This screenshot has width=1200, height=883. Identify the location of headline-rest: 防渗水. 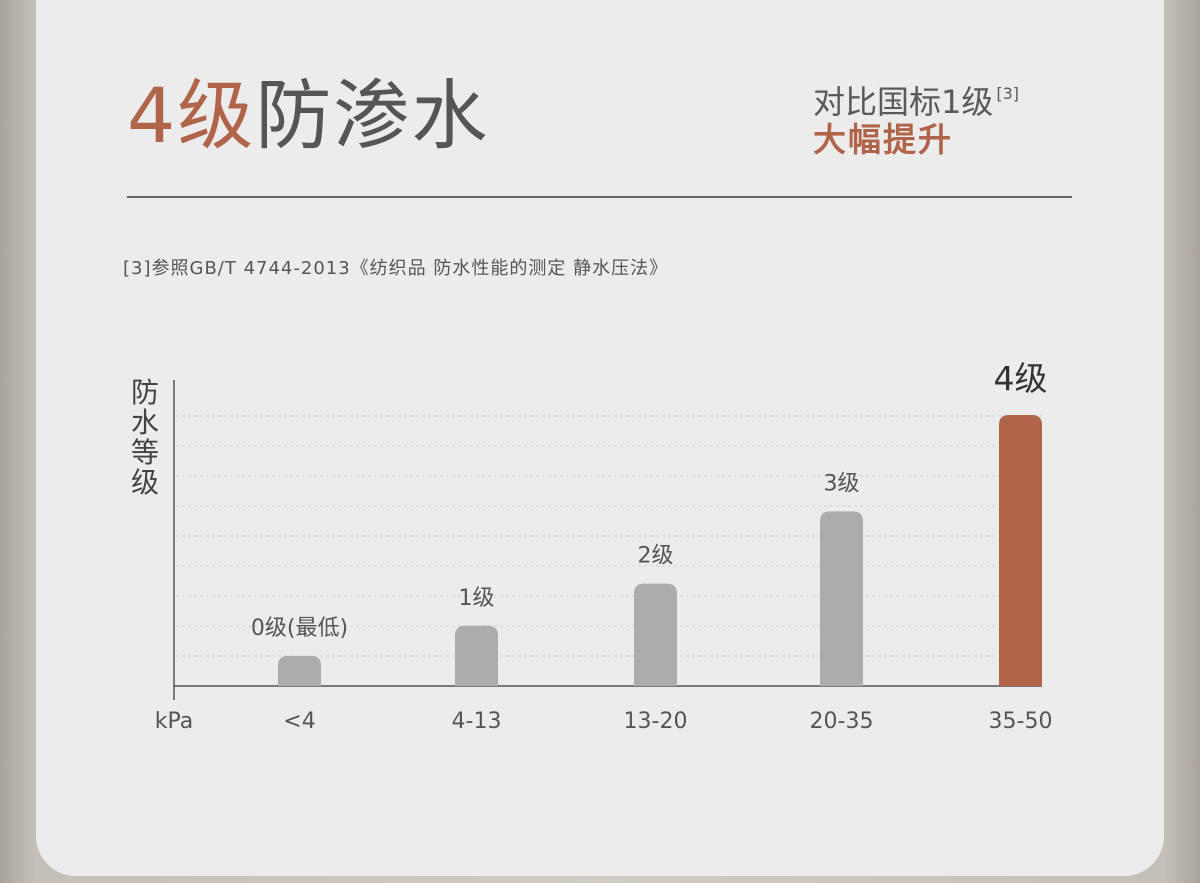
(372, 115).